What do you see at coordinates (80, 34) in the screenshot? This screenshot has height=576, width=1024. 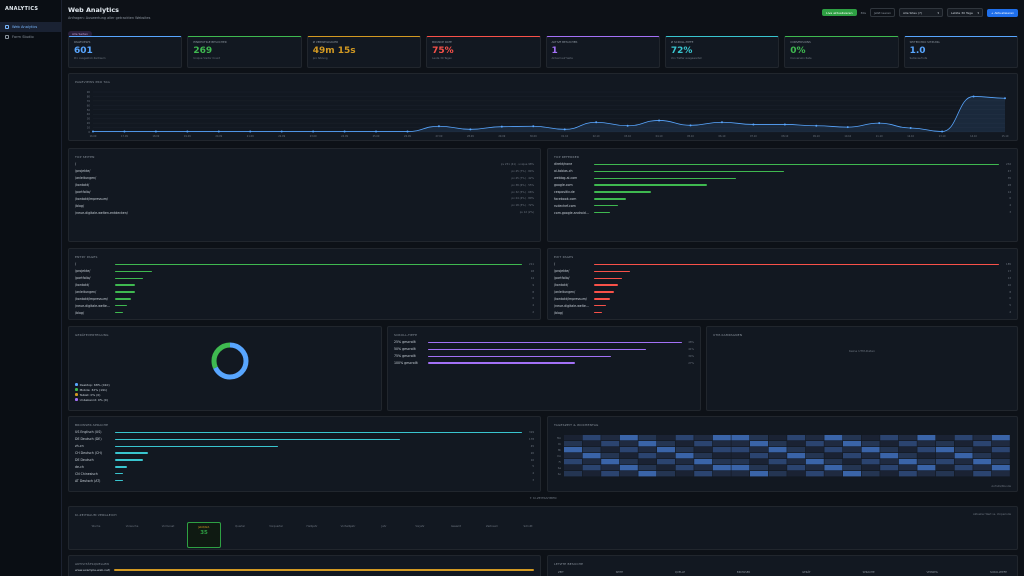 I see `site-filter-chip: Alle Seiten` at bounding box center [80, 34].